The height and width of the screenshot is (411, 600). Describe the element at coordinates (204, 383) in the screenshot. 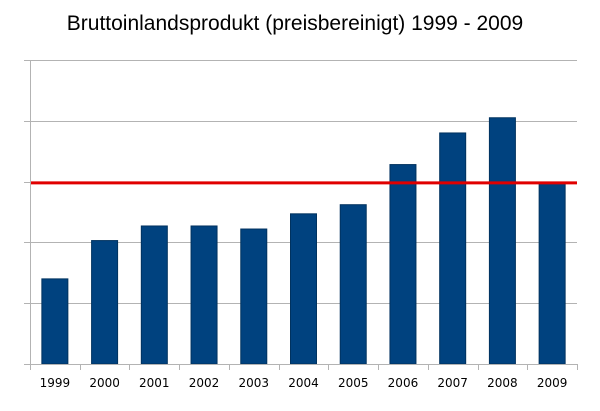

I see `x-tick-label-2002: 2002` at that location.